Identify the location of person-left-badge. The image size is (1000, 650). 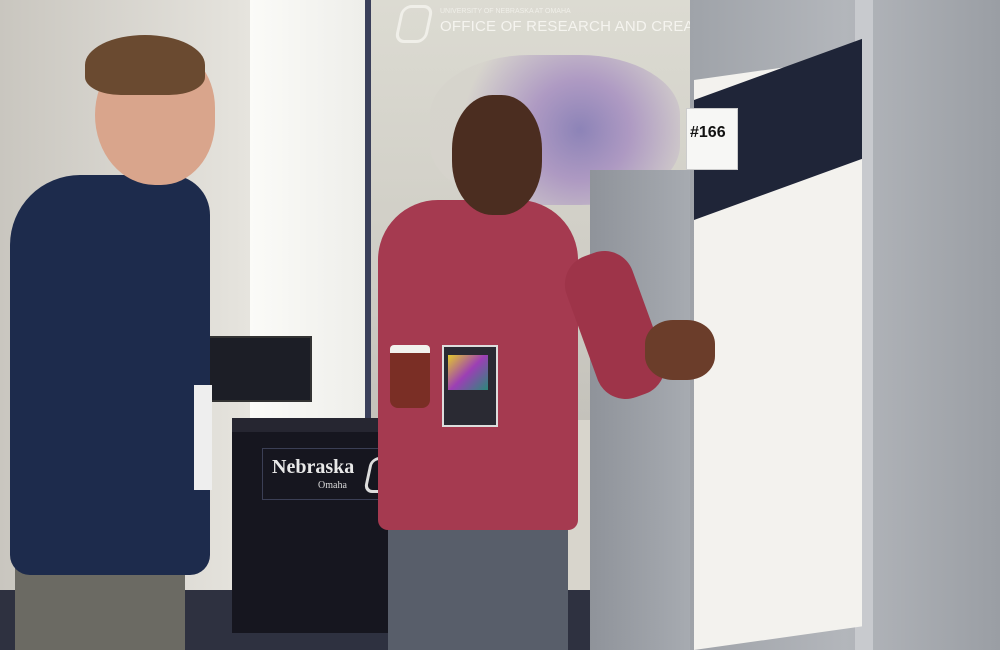
(203, 437).